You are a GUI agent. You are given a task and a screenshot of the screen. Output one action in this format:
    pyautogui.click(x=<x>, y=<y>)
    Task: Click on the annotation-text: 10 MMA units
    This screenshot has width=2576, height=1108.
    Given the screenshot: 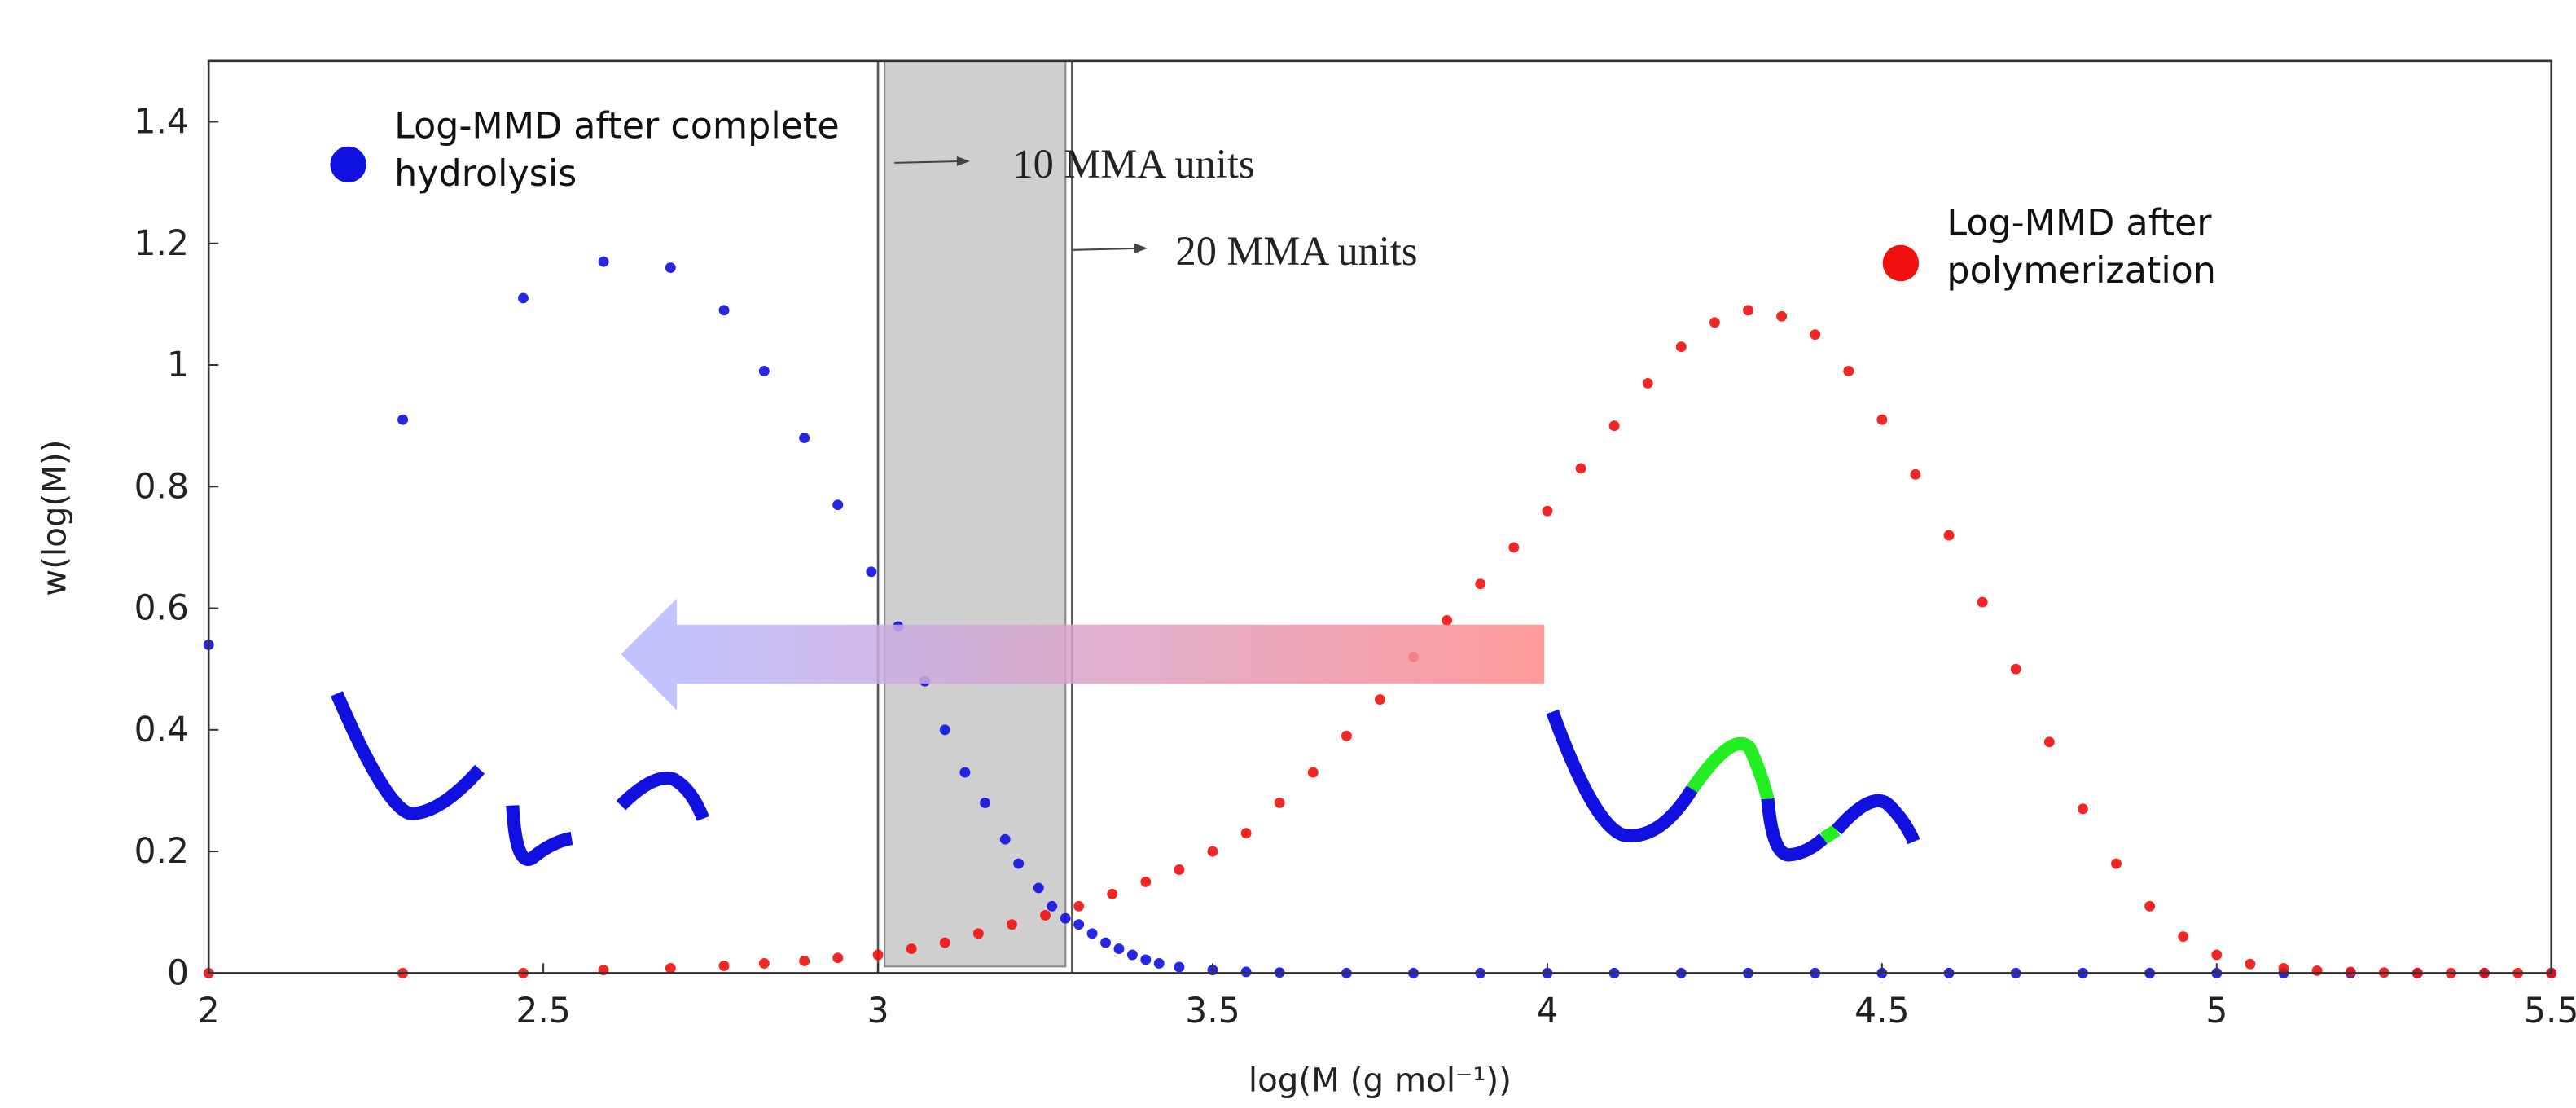 What is the action you would take?
    pyautogui.click(x=1133, y=164)
    